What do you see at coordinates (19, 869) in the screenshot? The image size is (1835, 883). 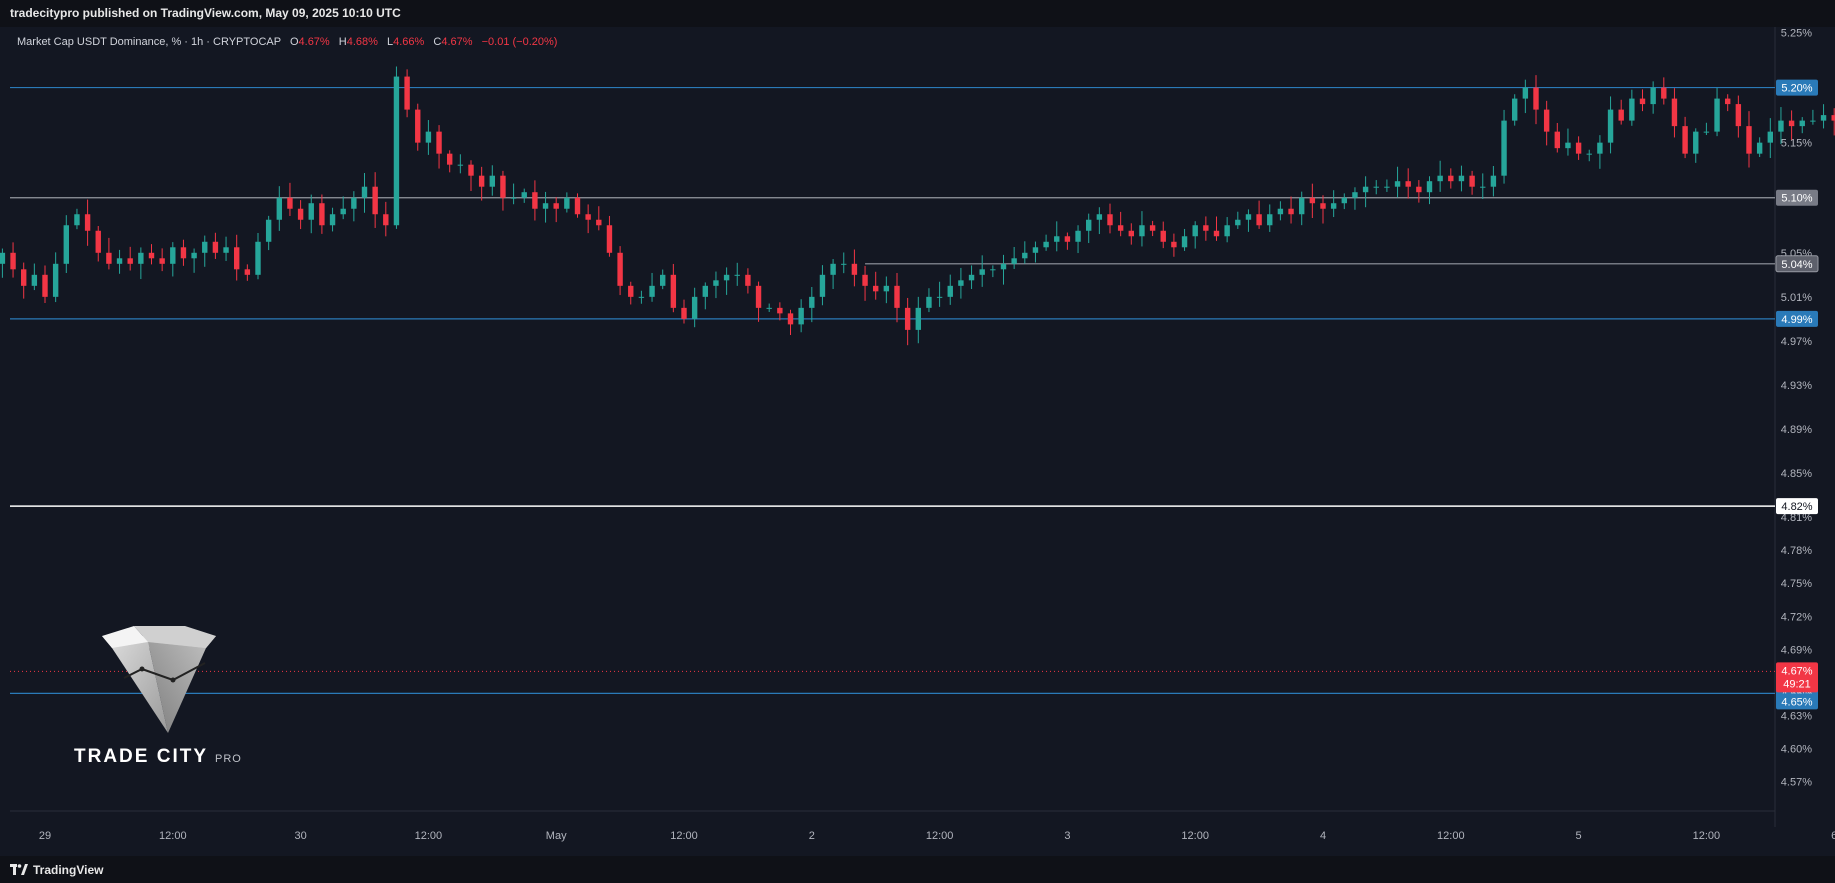 I see `tradingview-logo-icon` at bounding box center [19, 869].